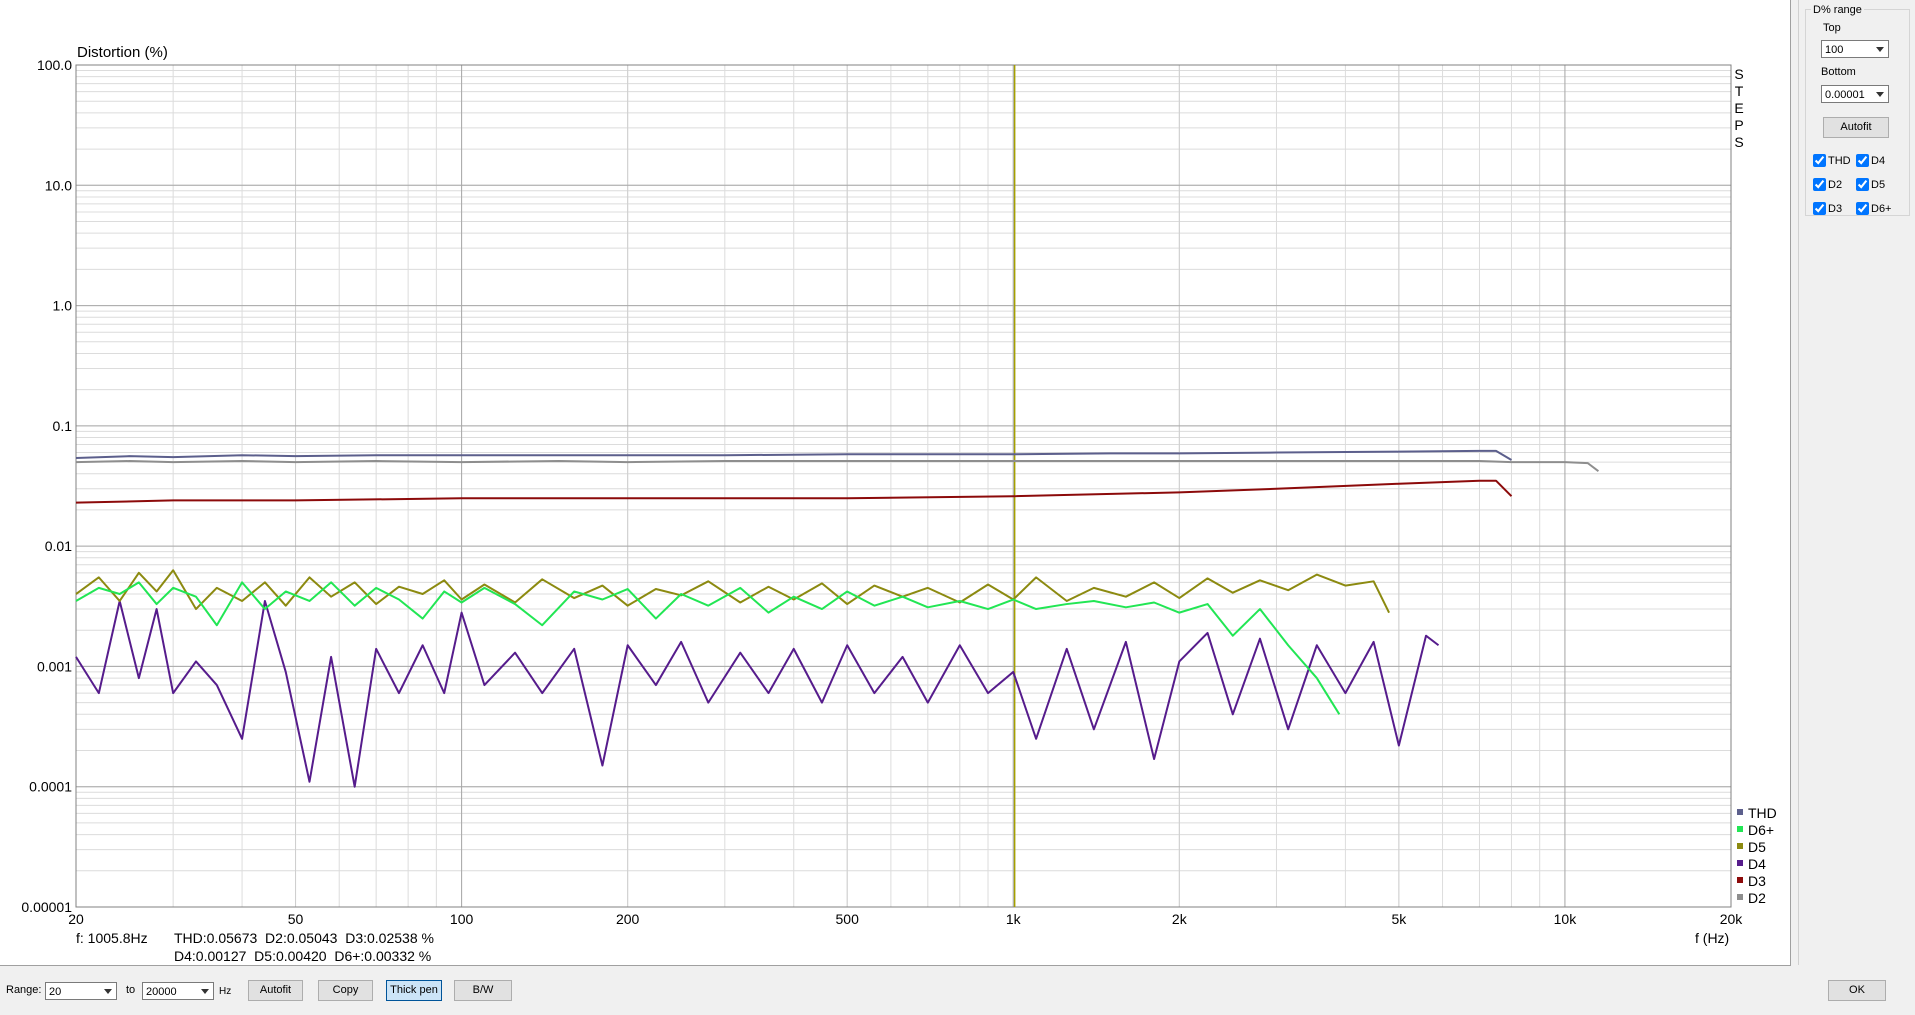 The height and width of the screenshot is (1015, 1915). I want to click on y-tick-label: 0.0001, so click(50, 787).